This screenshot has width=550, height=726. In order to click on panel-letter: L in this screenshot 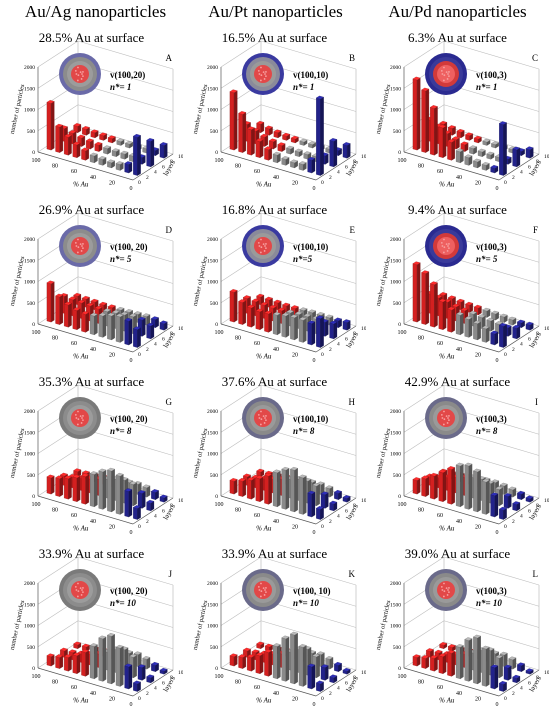, I will do `click(536, 574)`.